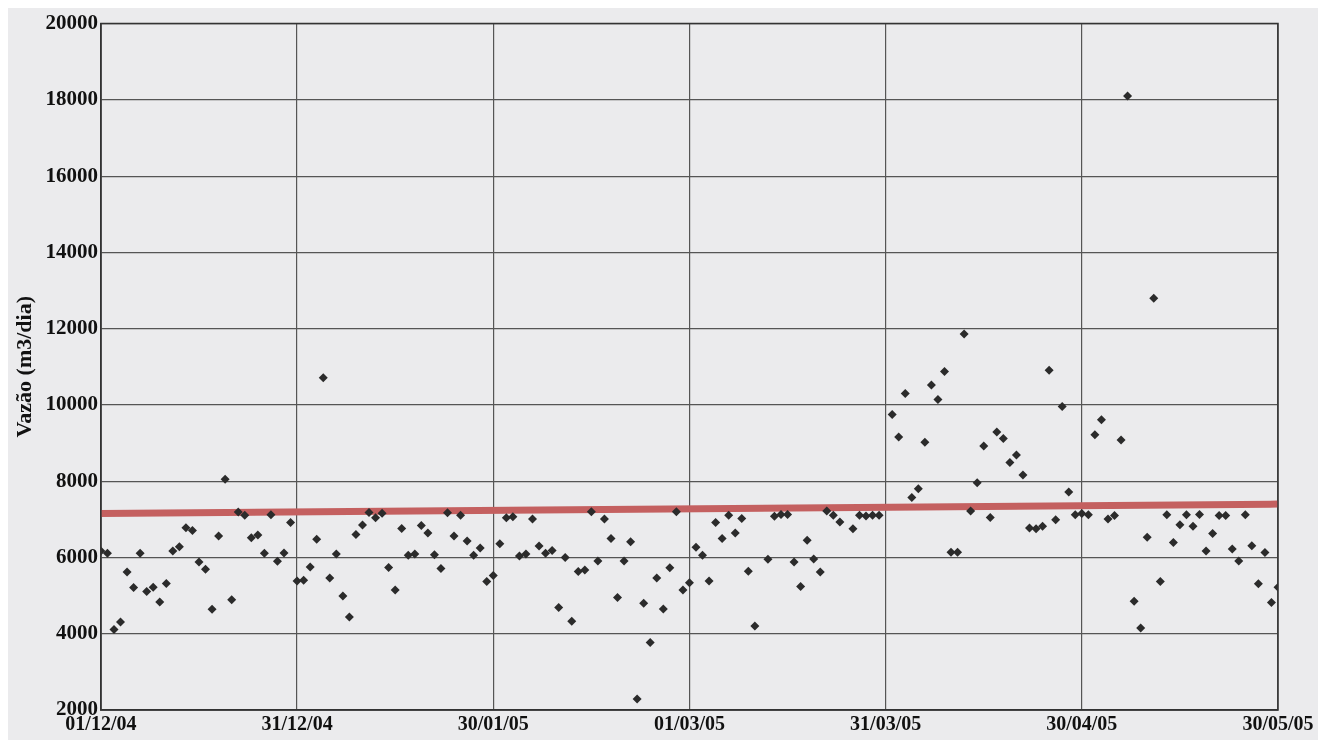  What do you see at coordinates (1278, 723) in the screenshot?
I see `x-tick-label: 30/05/05` at bounding box center [1278, 723].